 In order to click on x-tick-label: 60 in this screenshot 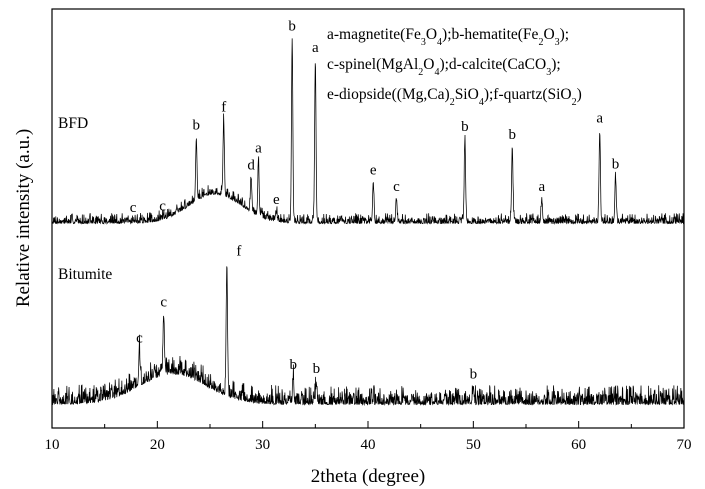, I will do `click(578, 445)`.